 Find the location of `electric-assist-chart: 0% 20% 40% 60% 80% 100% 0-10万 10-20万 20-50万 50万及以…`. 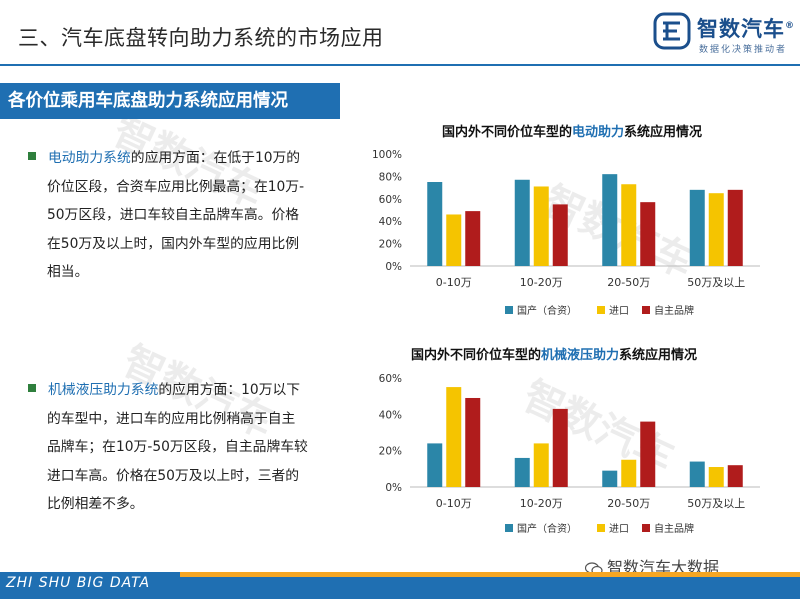

electric-assist-chart: 0% 20% 40% 60% 80% 100% 0-10万 10-20万 20-50万 50万及以… is located at coordinates (566, 233).